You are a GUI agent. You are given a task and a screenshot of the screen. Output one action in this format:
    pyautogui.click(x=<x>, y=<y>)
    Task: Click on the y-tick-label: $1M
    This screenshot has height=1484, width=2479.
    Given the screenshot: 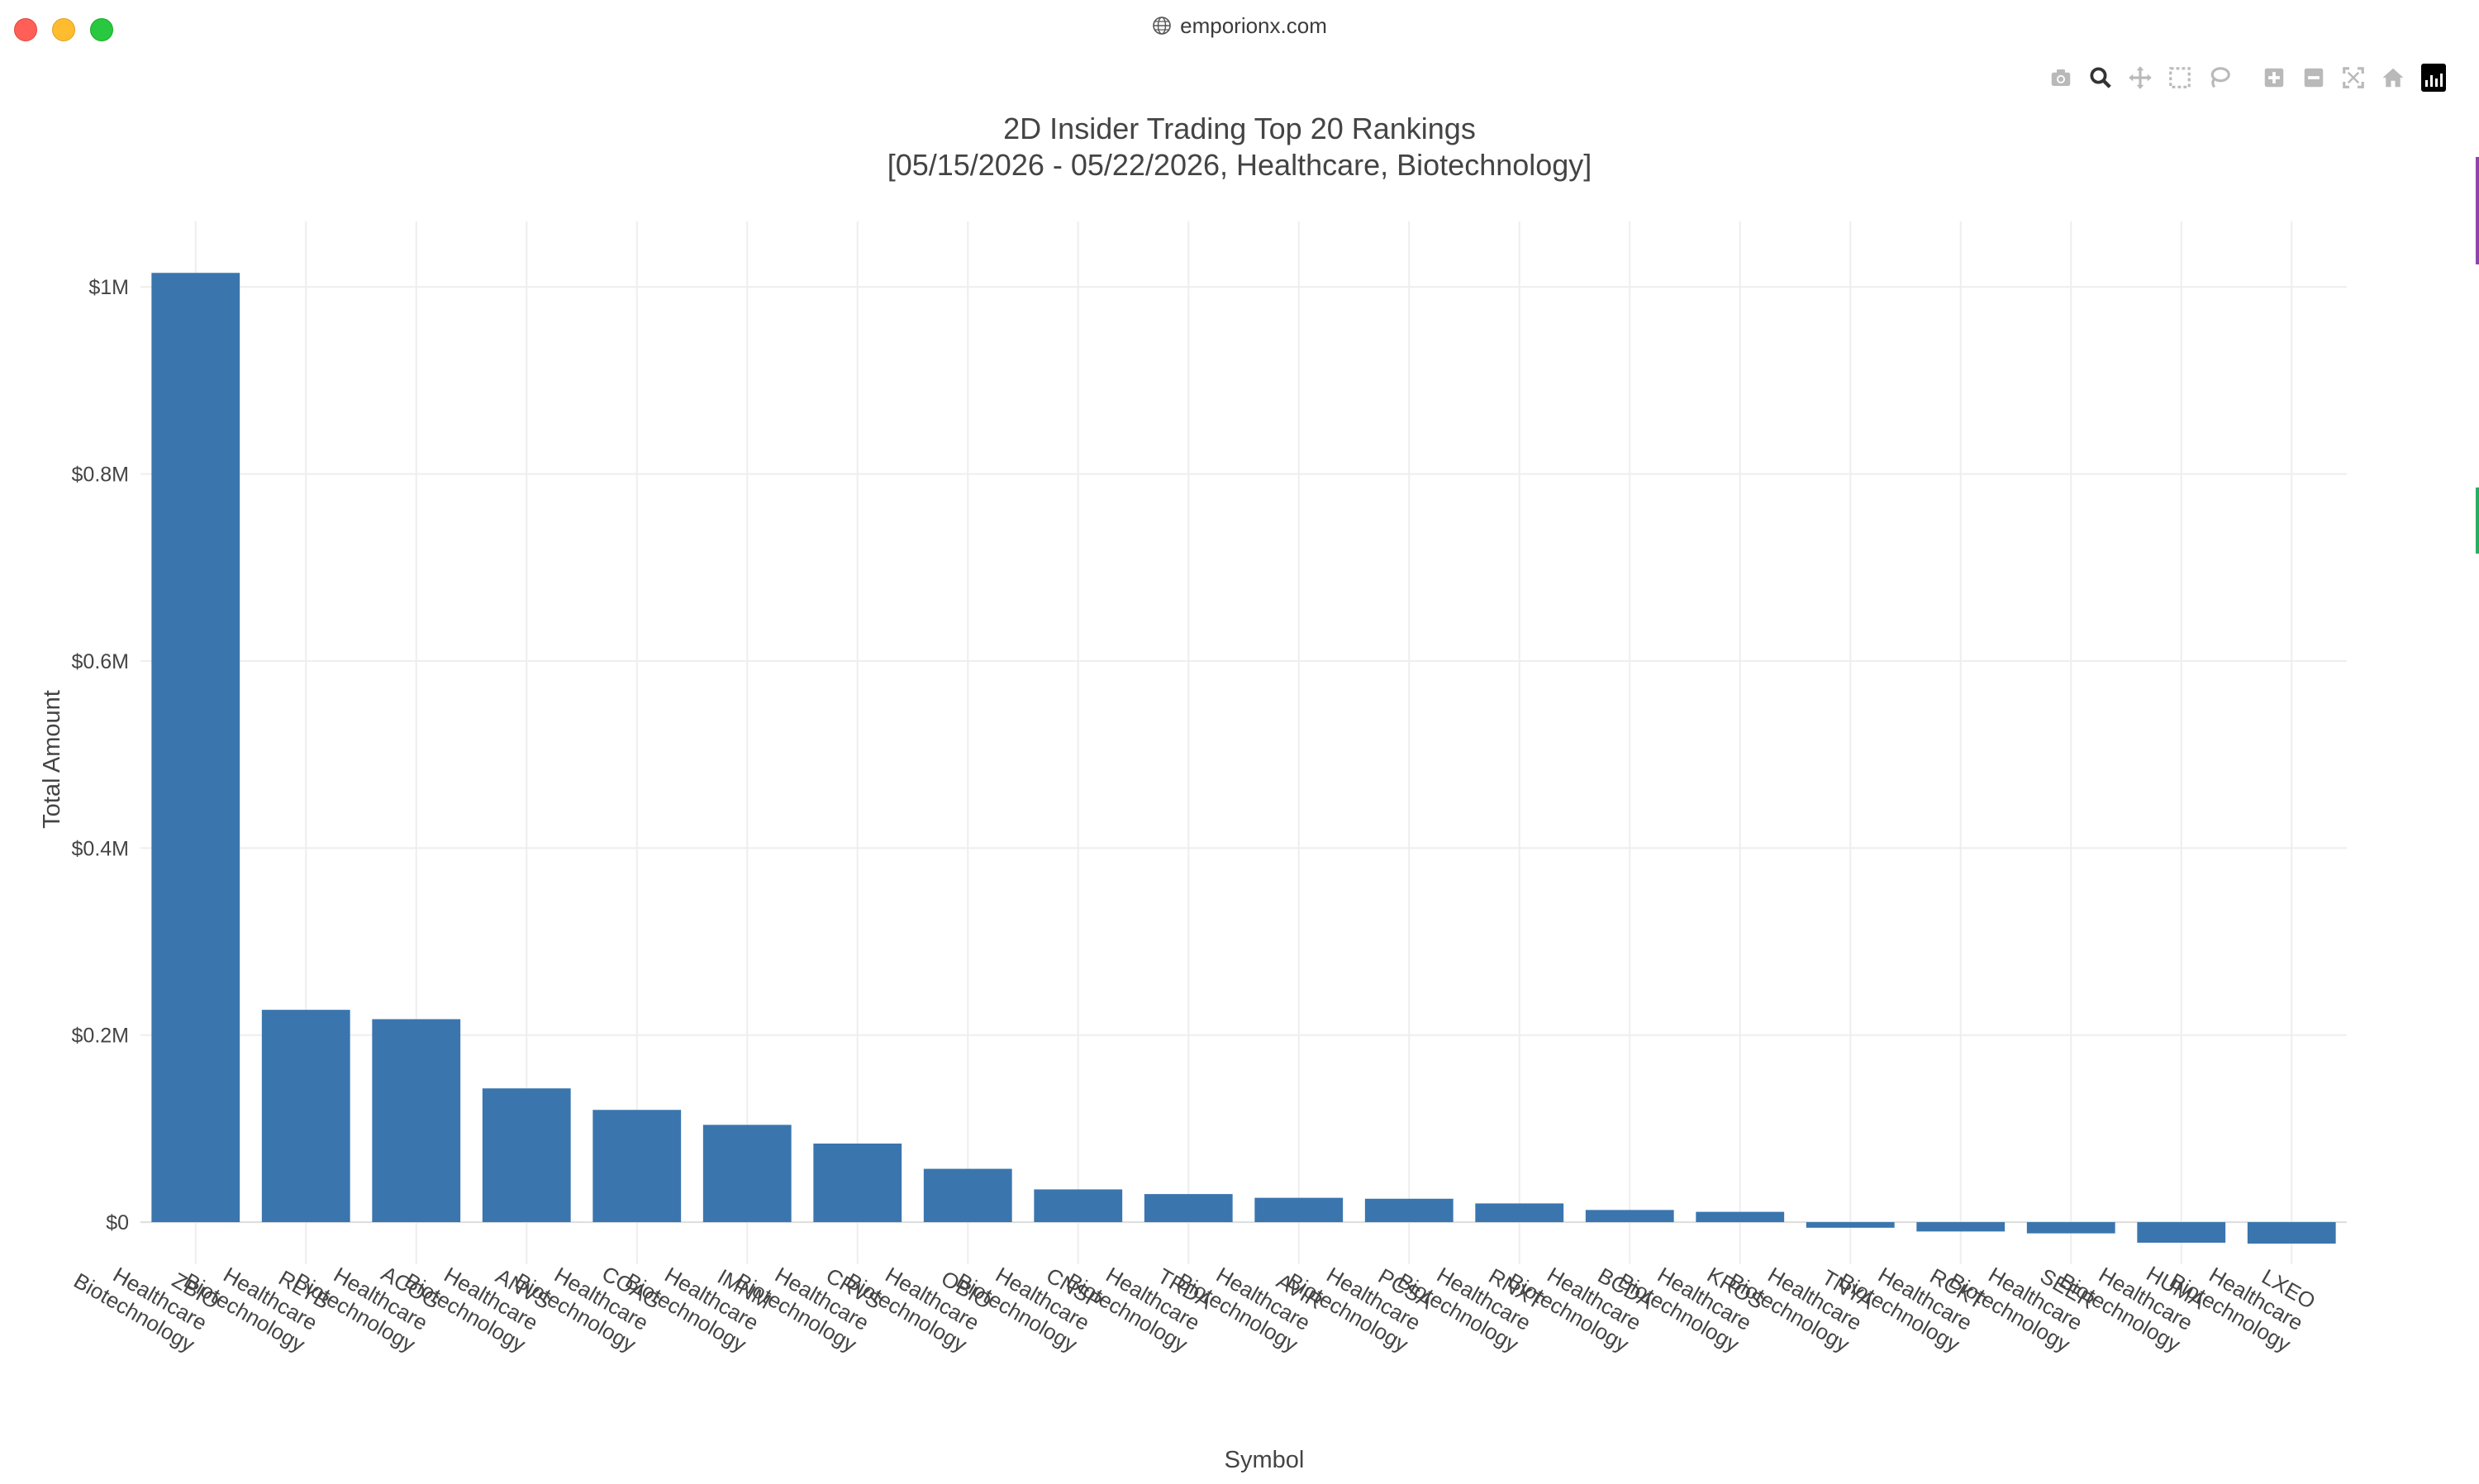 What is the action you would take?
    pyautogui.click(x=108, y=287)
    